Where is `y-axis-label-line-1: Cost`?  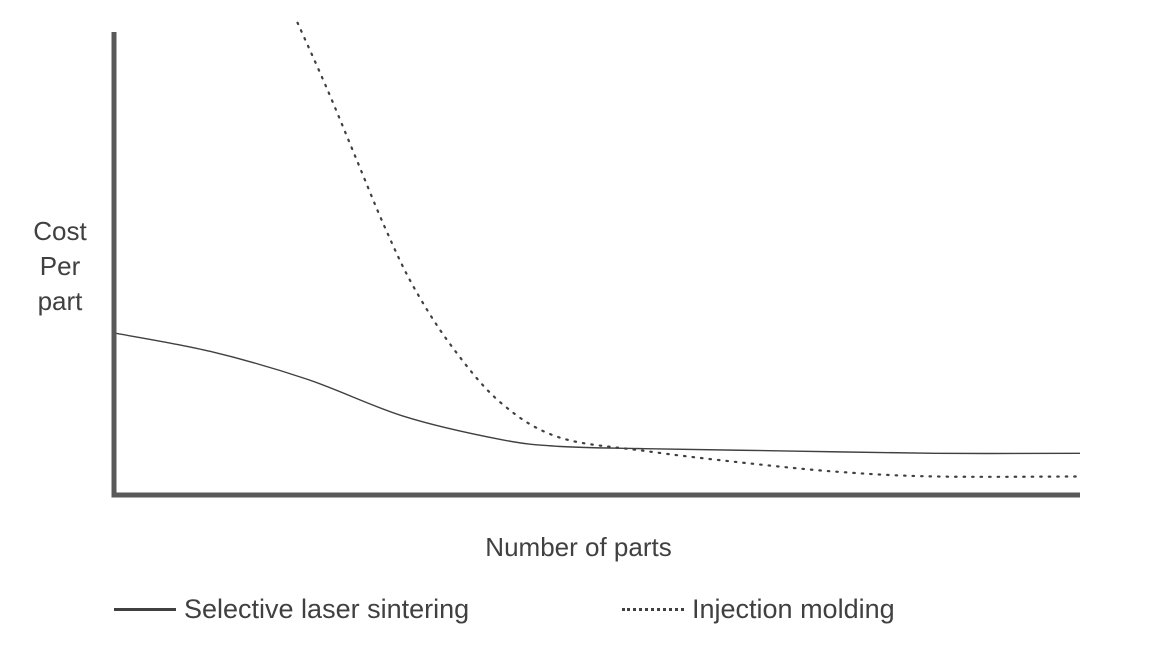
y-axis-label-line-1: Cost is located at coordinates (60, 231).